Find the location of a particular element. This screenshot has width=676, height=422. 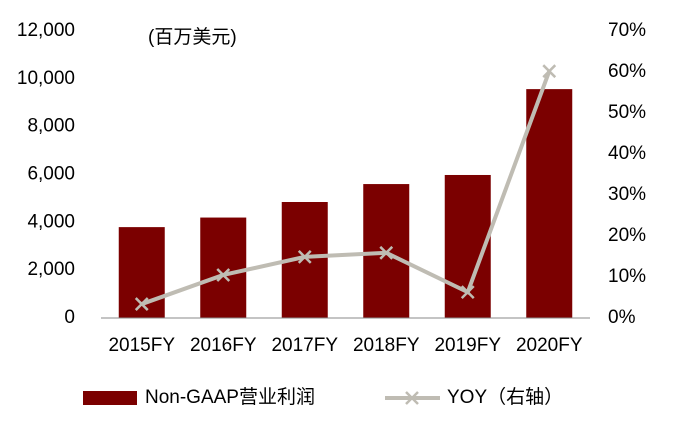

y2-tick-label: 70% is located at coordinates (627, 30).